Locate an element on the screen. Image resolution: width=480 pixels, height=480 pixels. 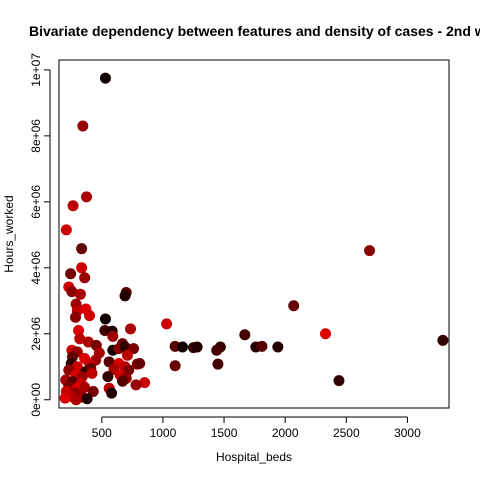
x-tick-label: 3000 is located at coordinates (407, 433).